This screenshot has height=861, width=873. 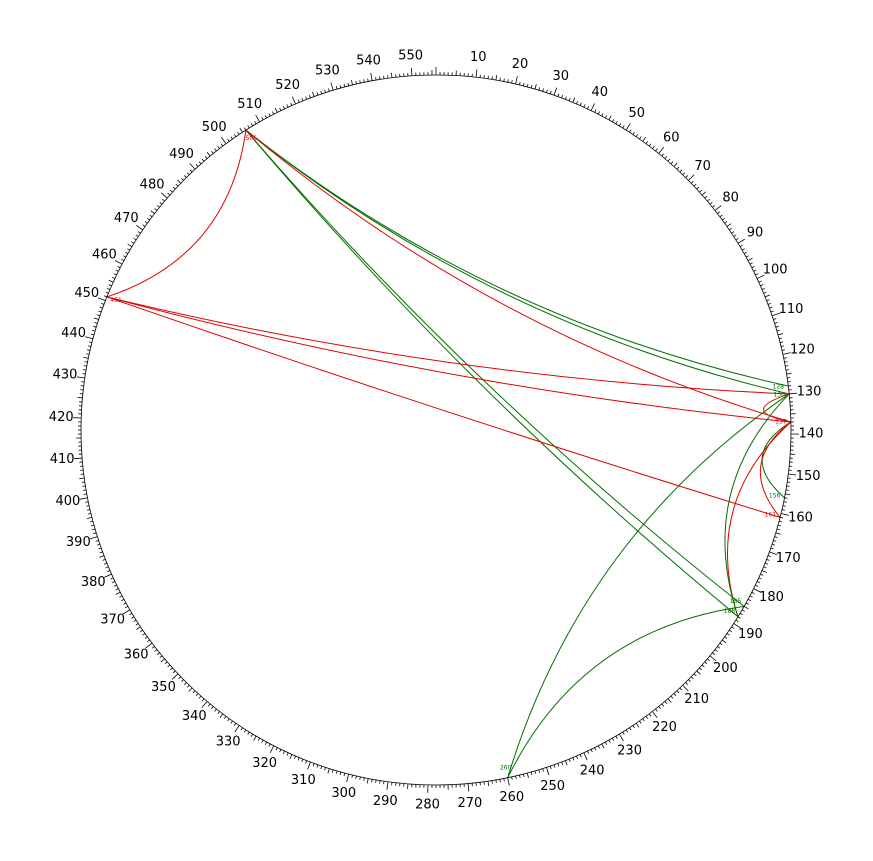 I want to click on tick-label: 210, so click(x=696, y=699).